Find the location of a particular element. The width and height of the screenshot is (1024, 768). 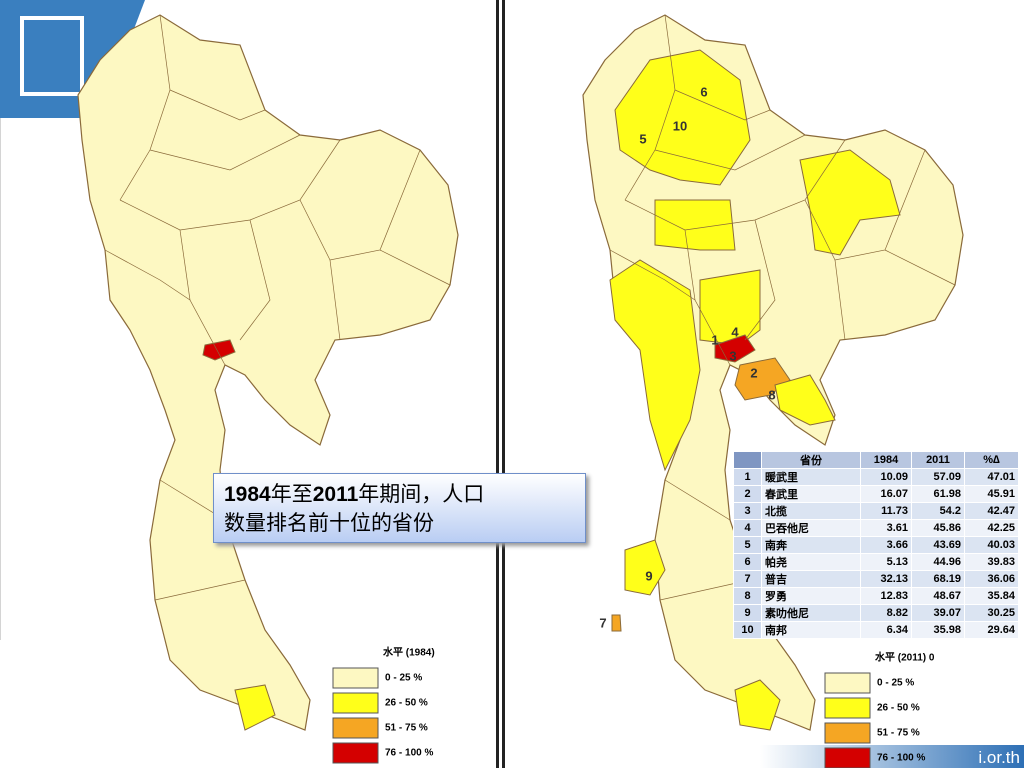

table-cell: 29.64 is located at coordinates (991, 630).